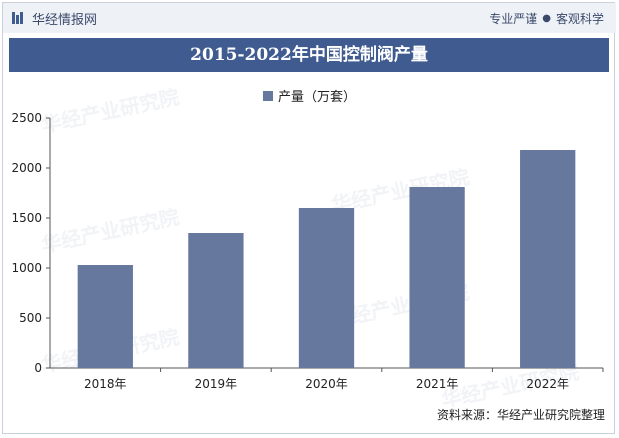 Image resolution: width=619 pixels, height=438 pixels. What do you see at coordinates (520, 415) in the screenshot?
I see `source-note: 资料来源：华经产业研究院整理` at bounding box center [520, 415].